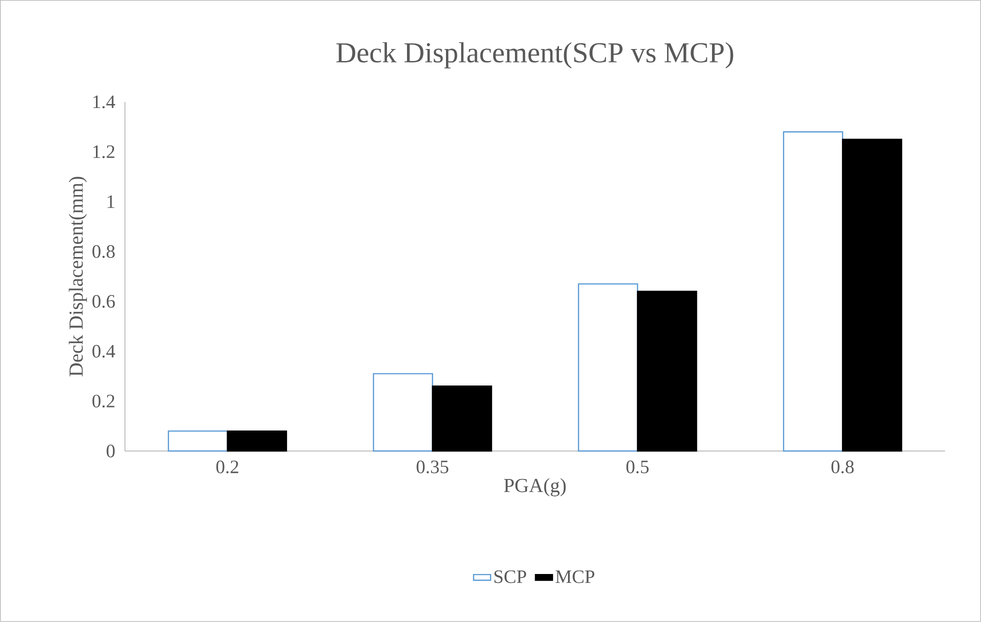 The width and height of the screenshot is (981, 622). I want to click on y-tick-label: 0.4, so click(104, 351).